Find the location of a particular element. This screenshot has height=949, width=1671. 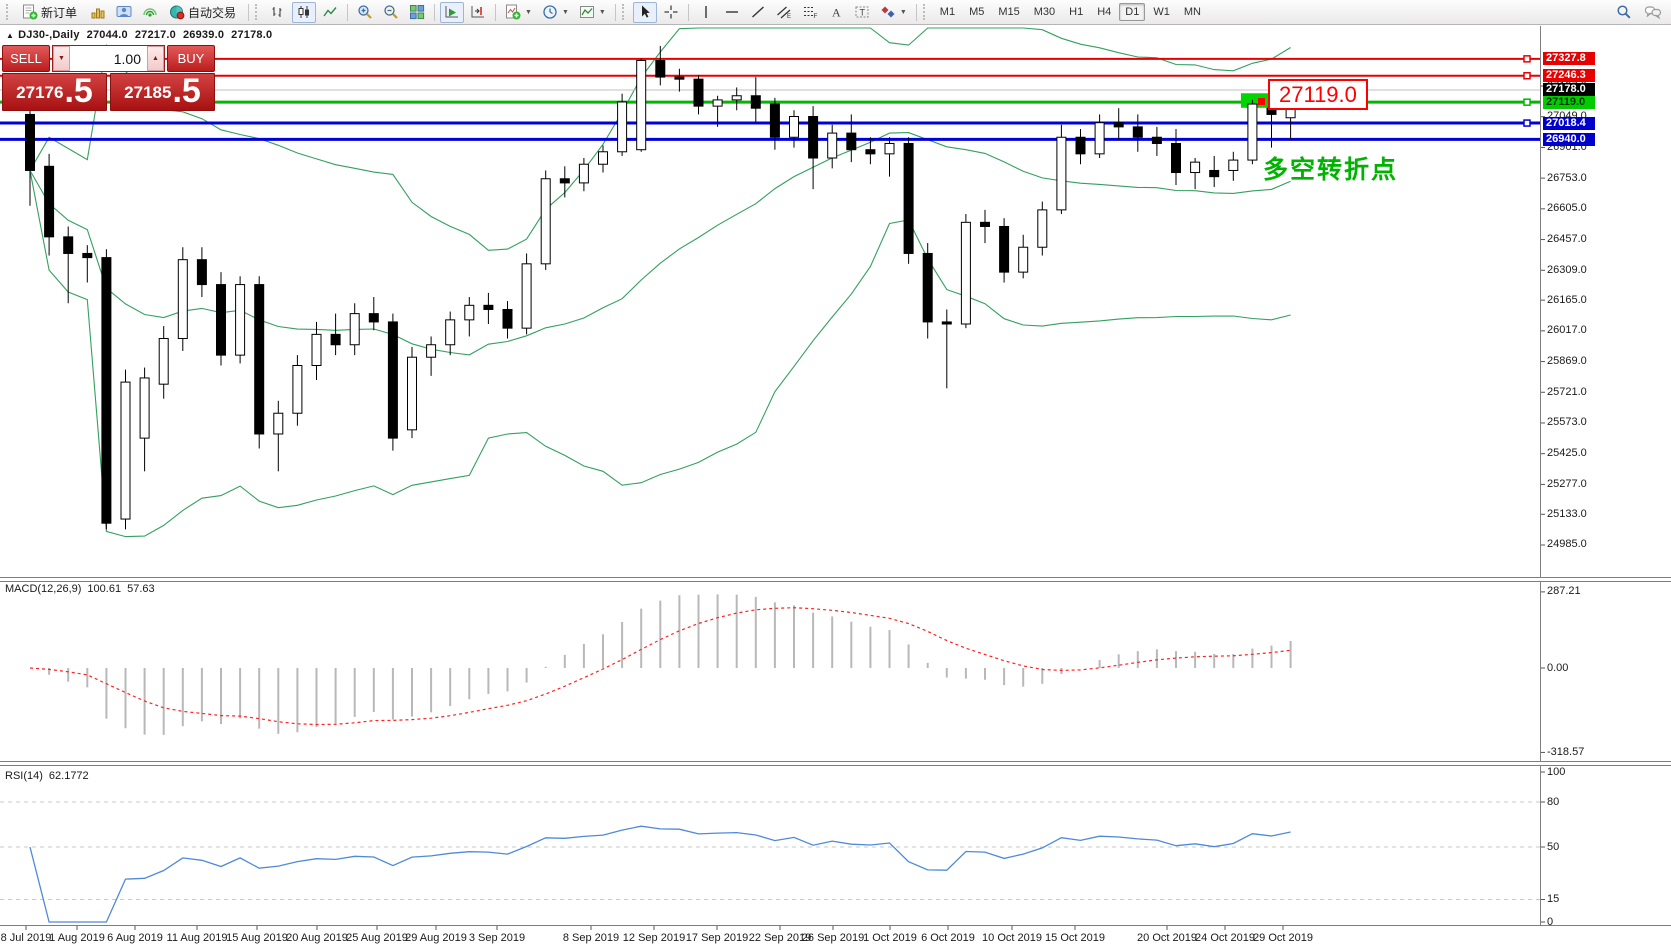

price-level-axis-label: 27119.0 is located at coordinates (1569, 102).